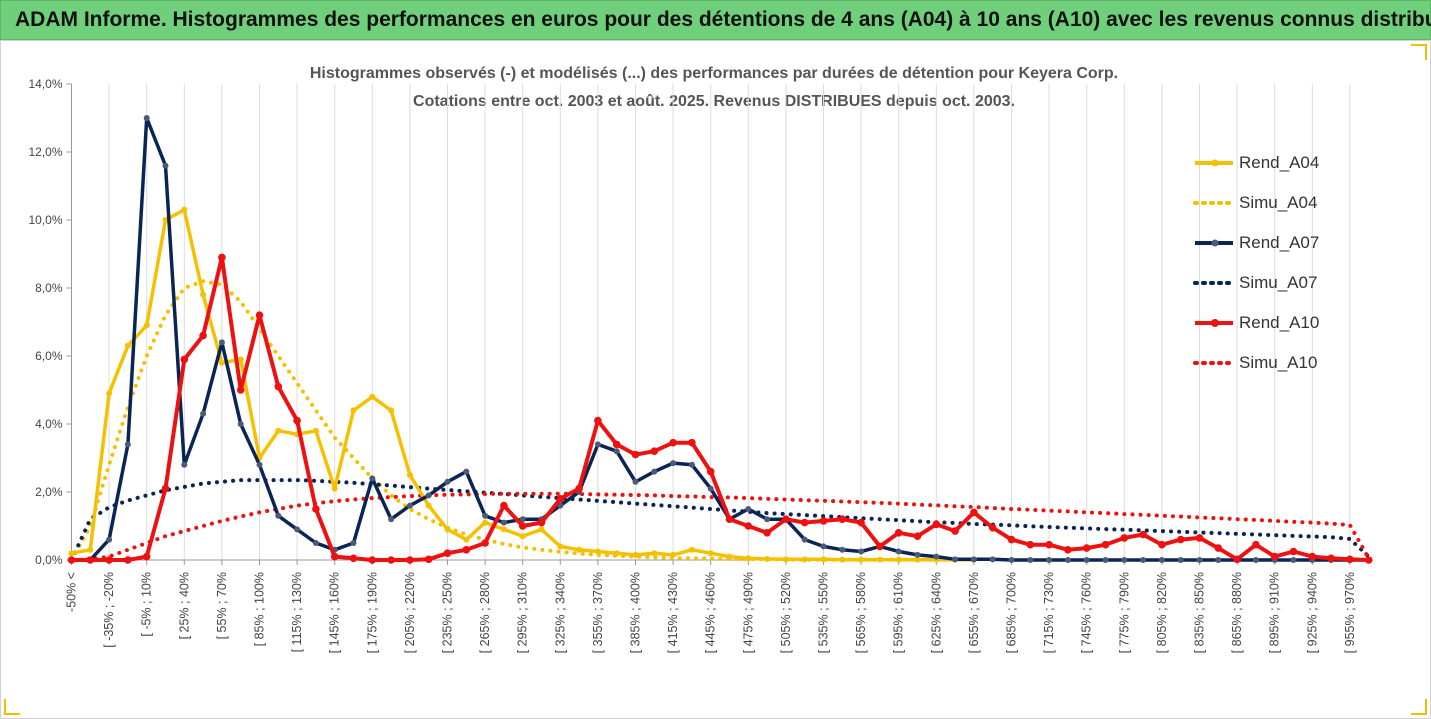 The height and width of the screenshot is (719, 1431). What do you see at coordinates (1278, 202) in the screenshot?
I see `legend-label: Simu_A04` at bounding box center [1278, 202].